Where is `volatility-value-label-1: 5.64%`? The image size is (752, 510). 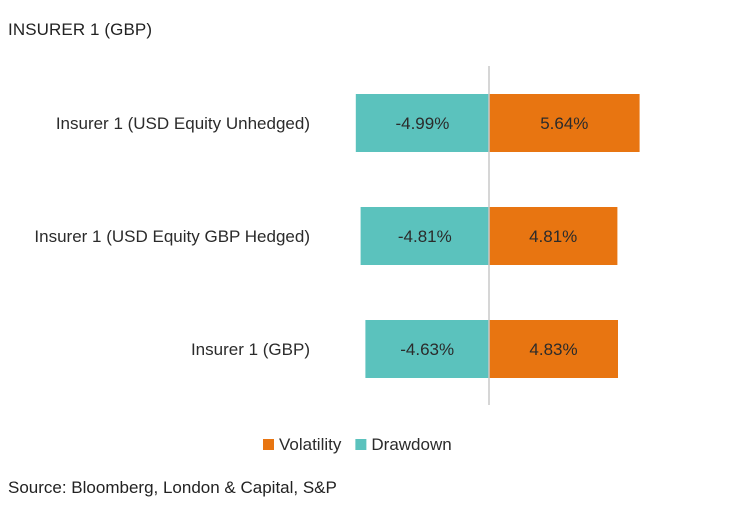 volatility-value-label-1: 5.64% is located at coordinates (564, 123).